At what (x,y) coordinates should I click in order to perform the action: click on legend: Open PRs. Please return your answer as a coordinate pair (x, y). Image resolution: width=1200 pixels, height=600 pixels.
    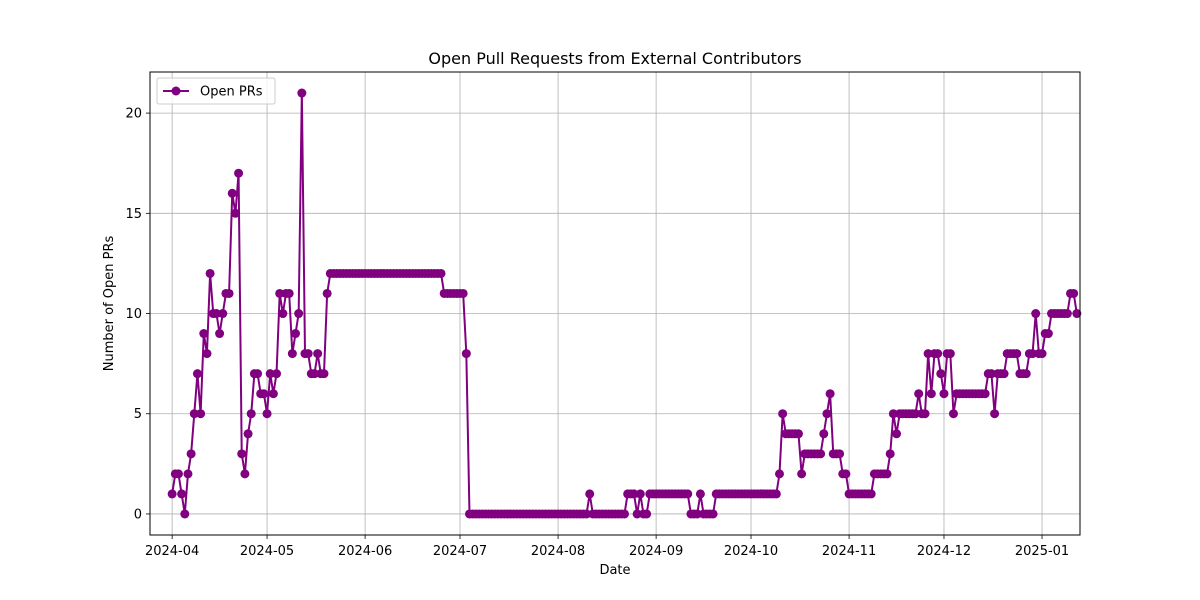
    Looking at the image, I should click on (216, 91).